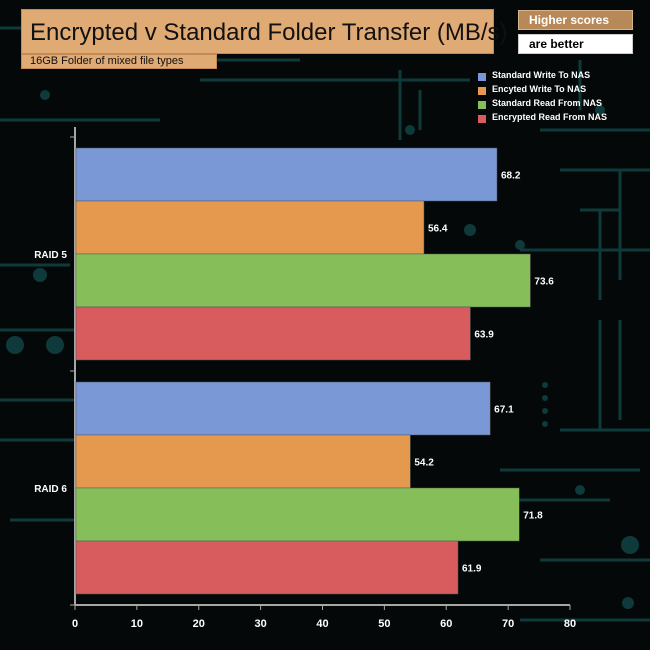  Describe the element at coordinates (547, 103) in the screenshot. I see `legend-label: Standard Read From NAS` at that location.